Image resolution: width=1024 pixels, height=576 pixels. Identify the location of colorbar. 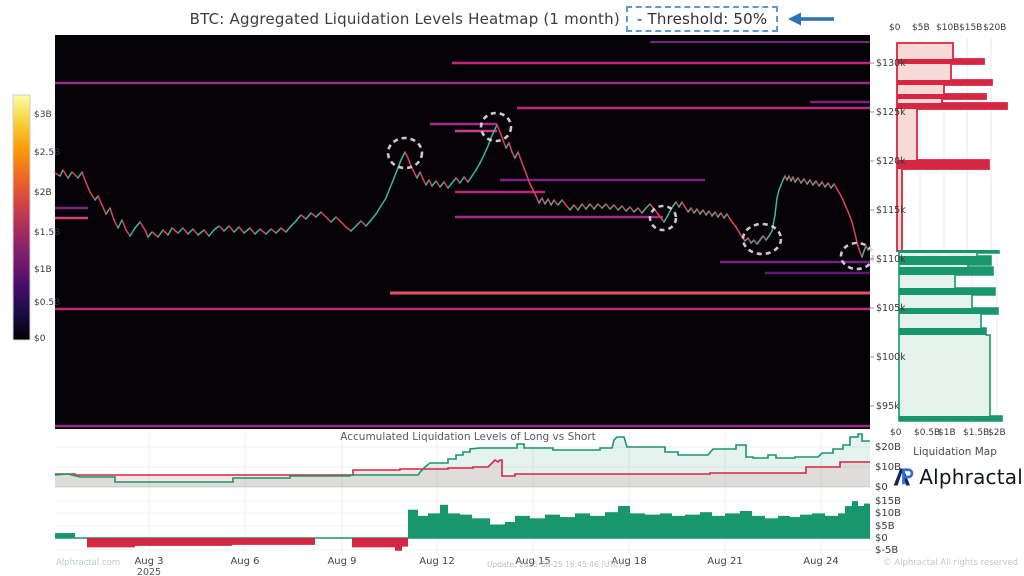
(21, 217).